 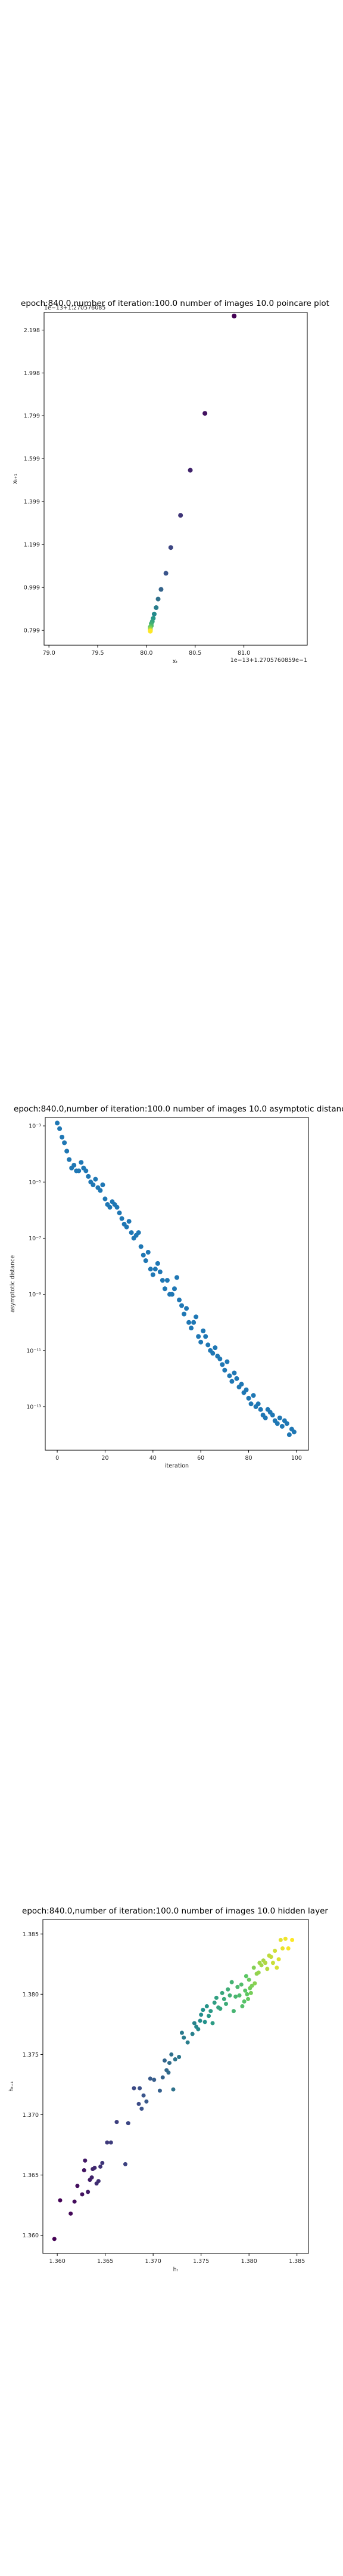 What do you see at coordinates (177, 2259) in the screenshot?
I see `hidden-x-ticks: 1.360 1.365 1.370 1.375 1.380 1.385` at bounding box center [177, 2259].